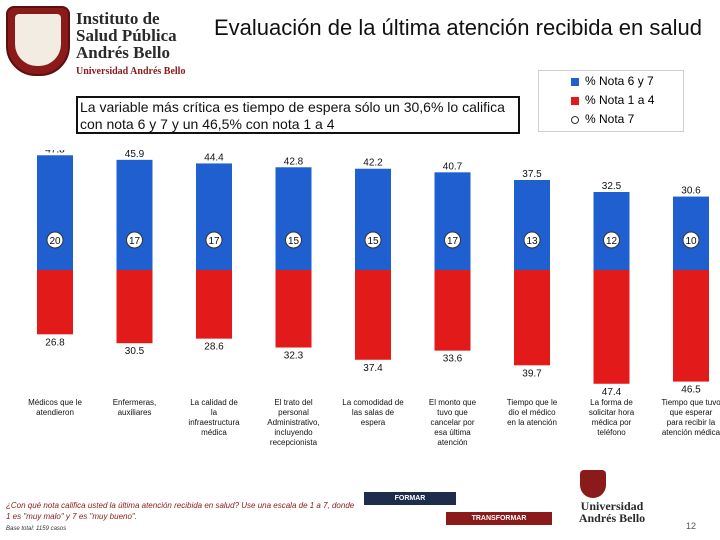 The width and height of the screenshot is (720, 540). What do you see at coordinates (532, 174) in the screenshot?
I see `label-nota-6-7-6: 37.5` at bounding box center [532, 174].